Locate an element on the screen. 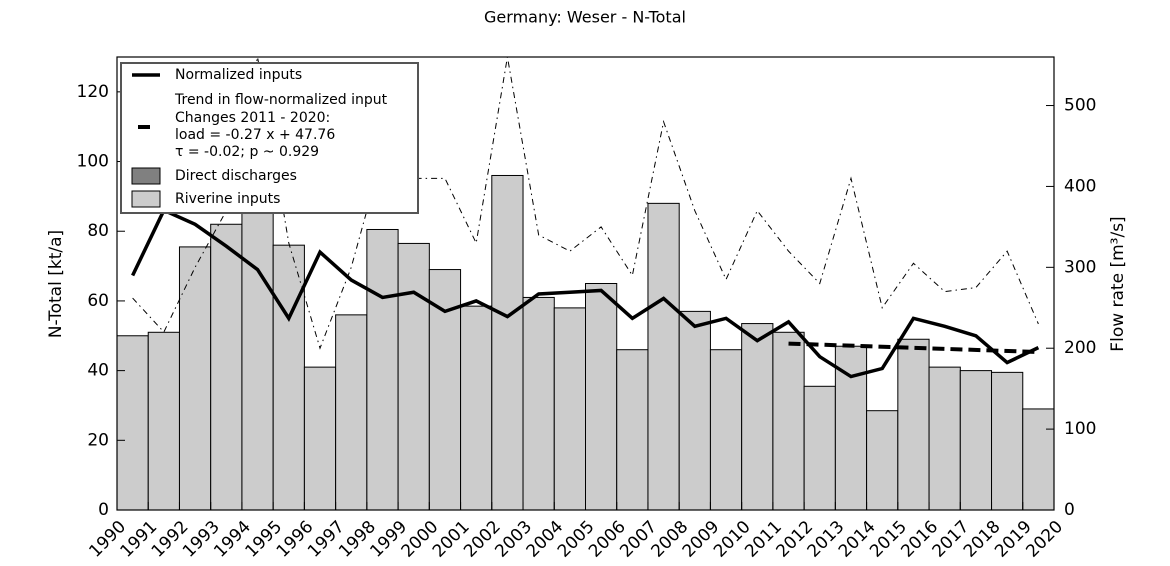 The height and width of the screenshot is (566, 1170). legend-note: Changes 2011 - 2020: is located at coordinates (252, 118).